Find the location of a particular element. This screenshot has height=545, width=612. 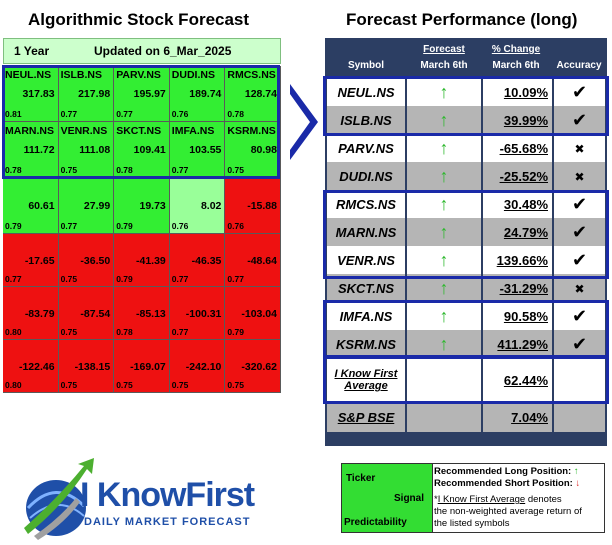

legend-long-text: Recommended Long Position: is located at coordinates (503, 471).